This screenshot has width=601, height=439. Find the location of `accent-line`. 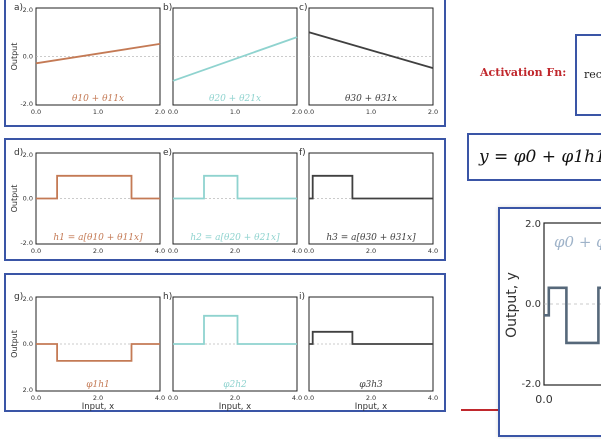

accent-line is located at coordinates (481, 410).